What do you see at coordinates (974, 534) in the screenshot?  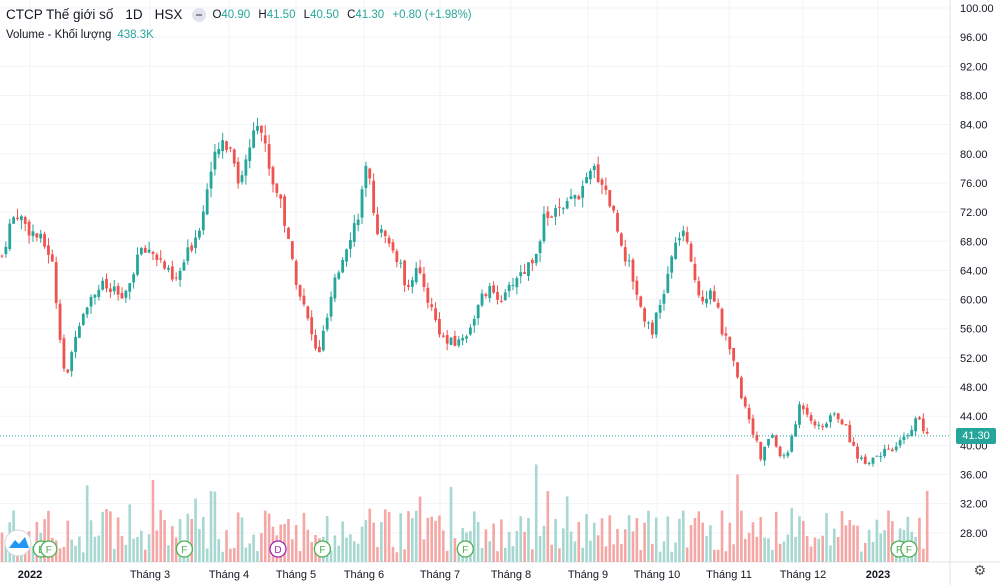 I see `y-tick-label: 28.00` at bounding box center [974, 534].